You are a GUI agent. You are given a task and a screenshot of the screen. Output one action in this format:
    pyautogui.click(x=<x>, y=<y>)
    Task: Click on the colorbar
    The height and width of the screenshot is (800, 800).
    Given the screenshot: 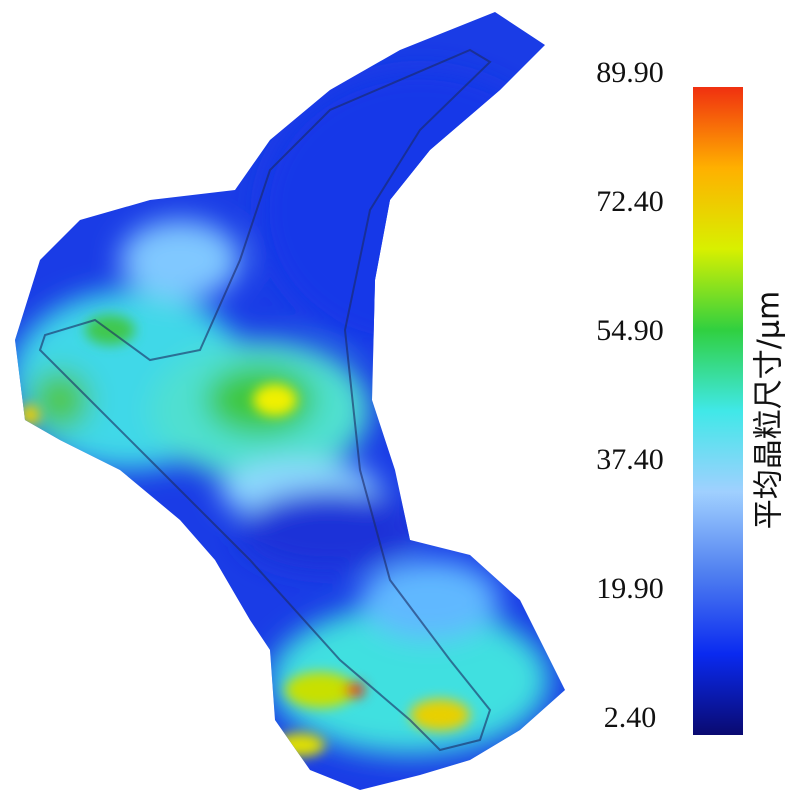 What is the action you would take?
    pyautogui.click(x=718, y=411)
    